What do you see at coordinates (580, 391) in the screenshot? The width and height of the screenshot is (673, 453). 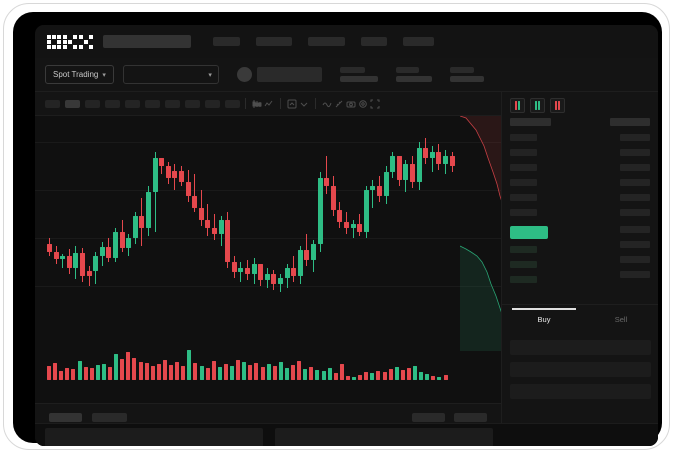 I see `order-total-field` at bounding box center [580, 391].